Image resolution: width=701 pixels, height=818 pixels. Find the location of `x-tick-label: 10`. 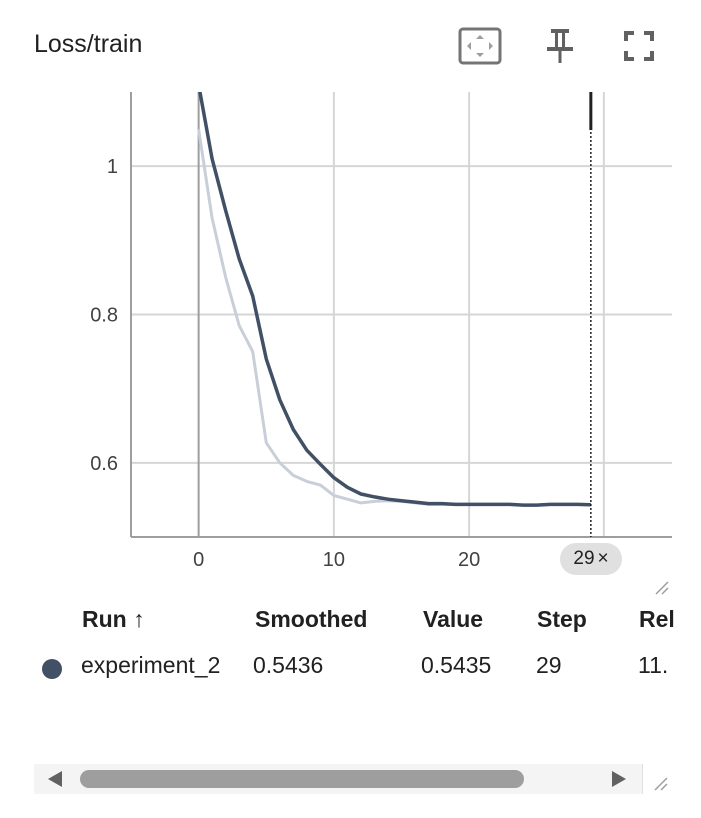

x-tick-label: 10 is located at coordinates (334, 560).